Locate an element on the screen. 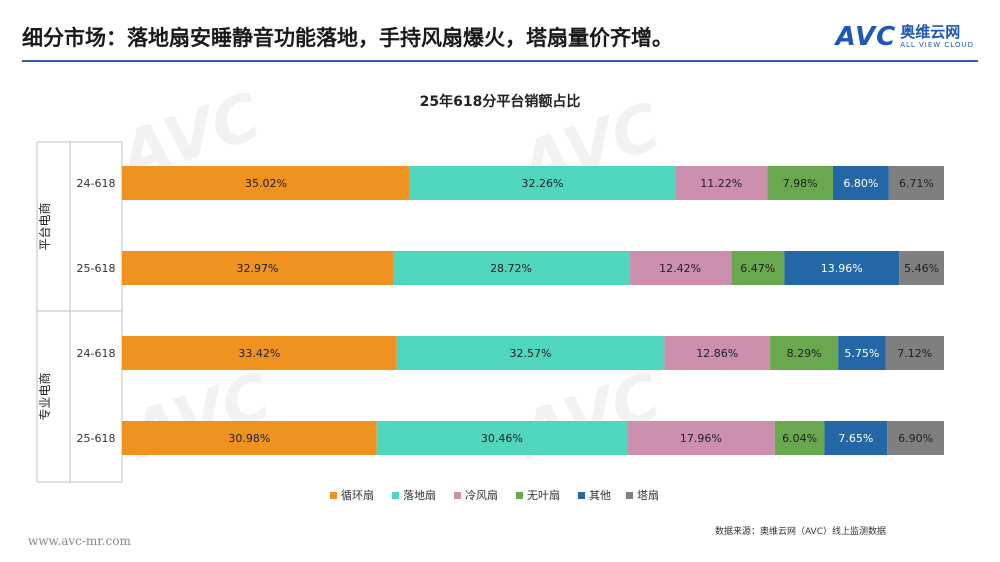 Image resolution: width=1000 pixels, height=562 pixels. data-label: 6.04% is located at coordinates (799, 438).